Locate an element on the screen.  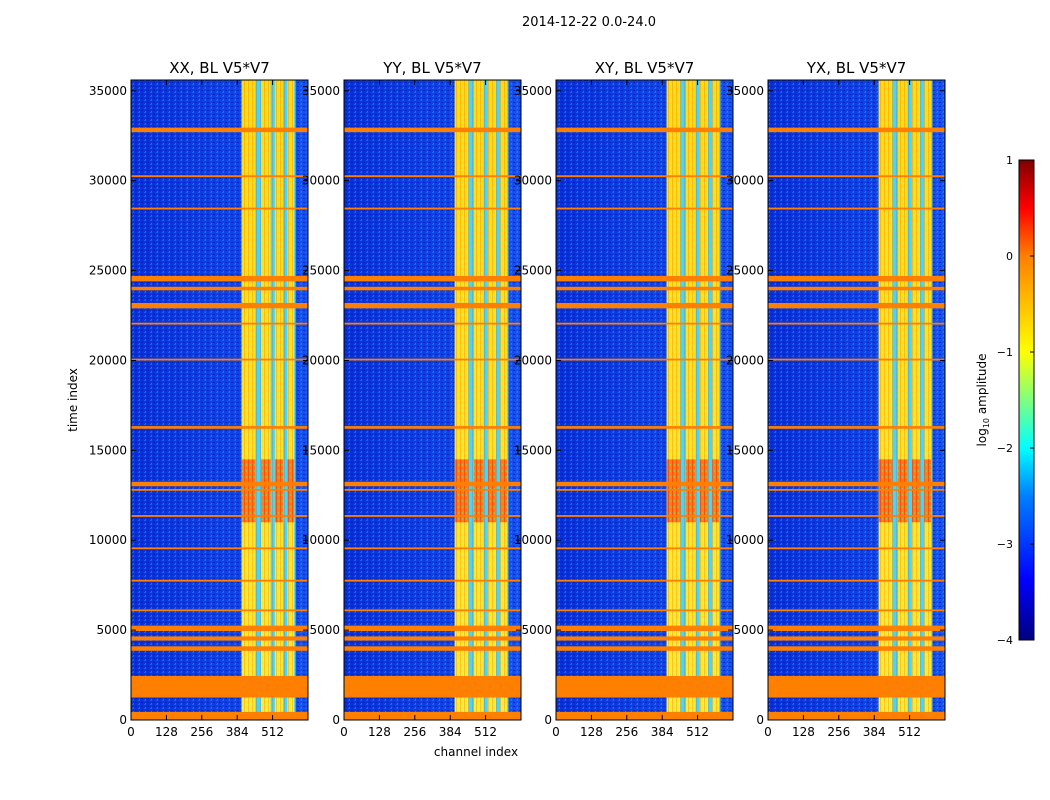
colorbar: −4 −3 −2 −1 0 1 log10 amplitude is located at coordinates (1005, 400).